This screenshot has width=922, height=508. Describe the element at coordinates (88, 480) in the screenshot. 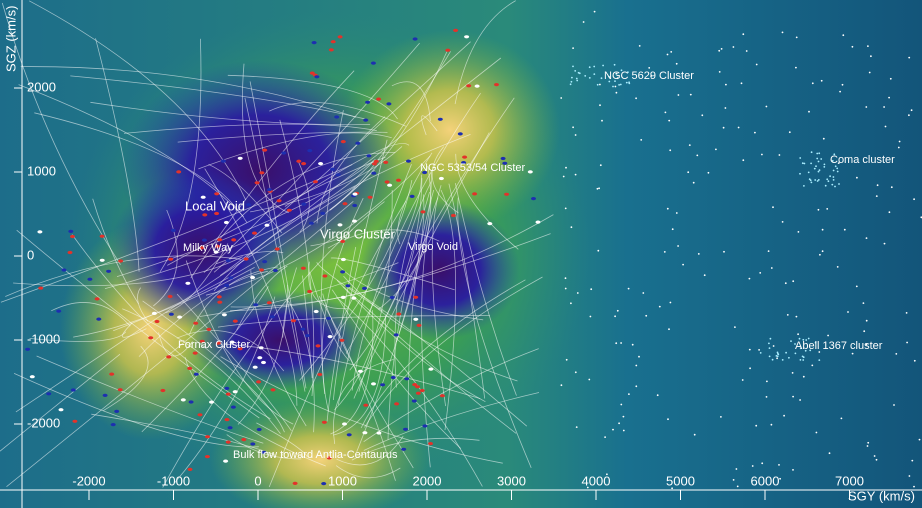

I see `x-tick-label: -2000` at that location.